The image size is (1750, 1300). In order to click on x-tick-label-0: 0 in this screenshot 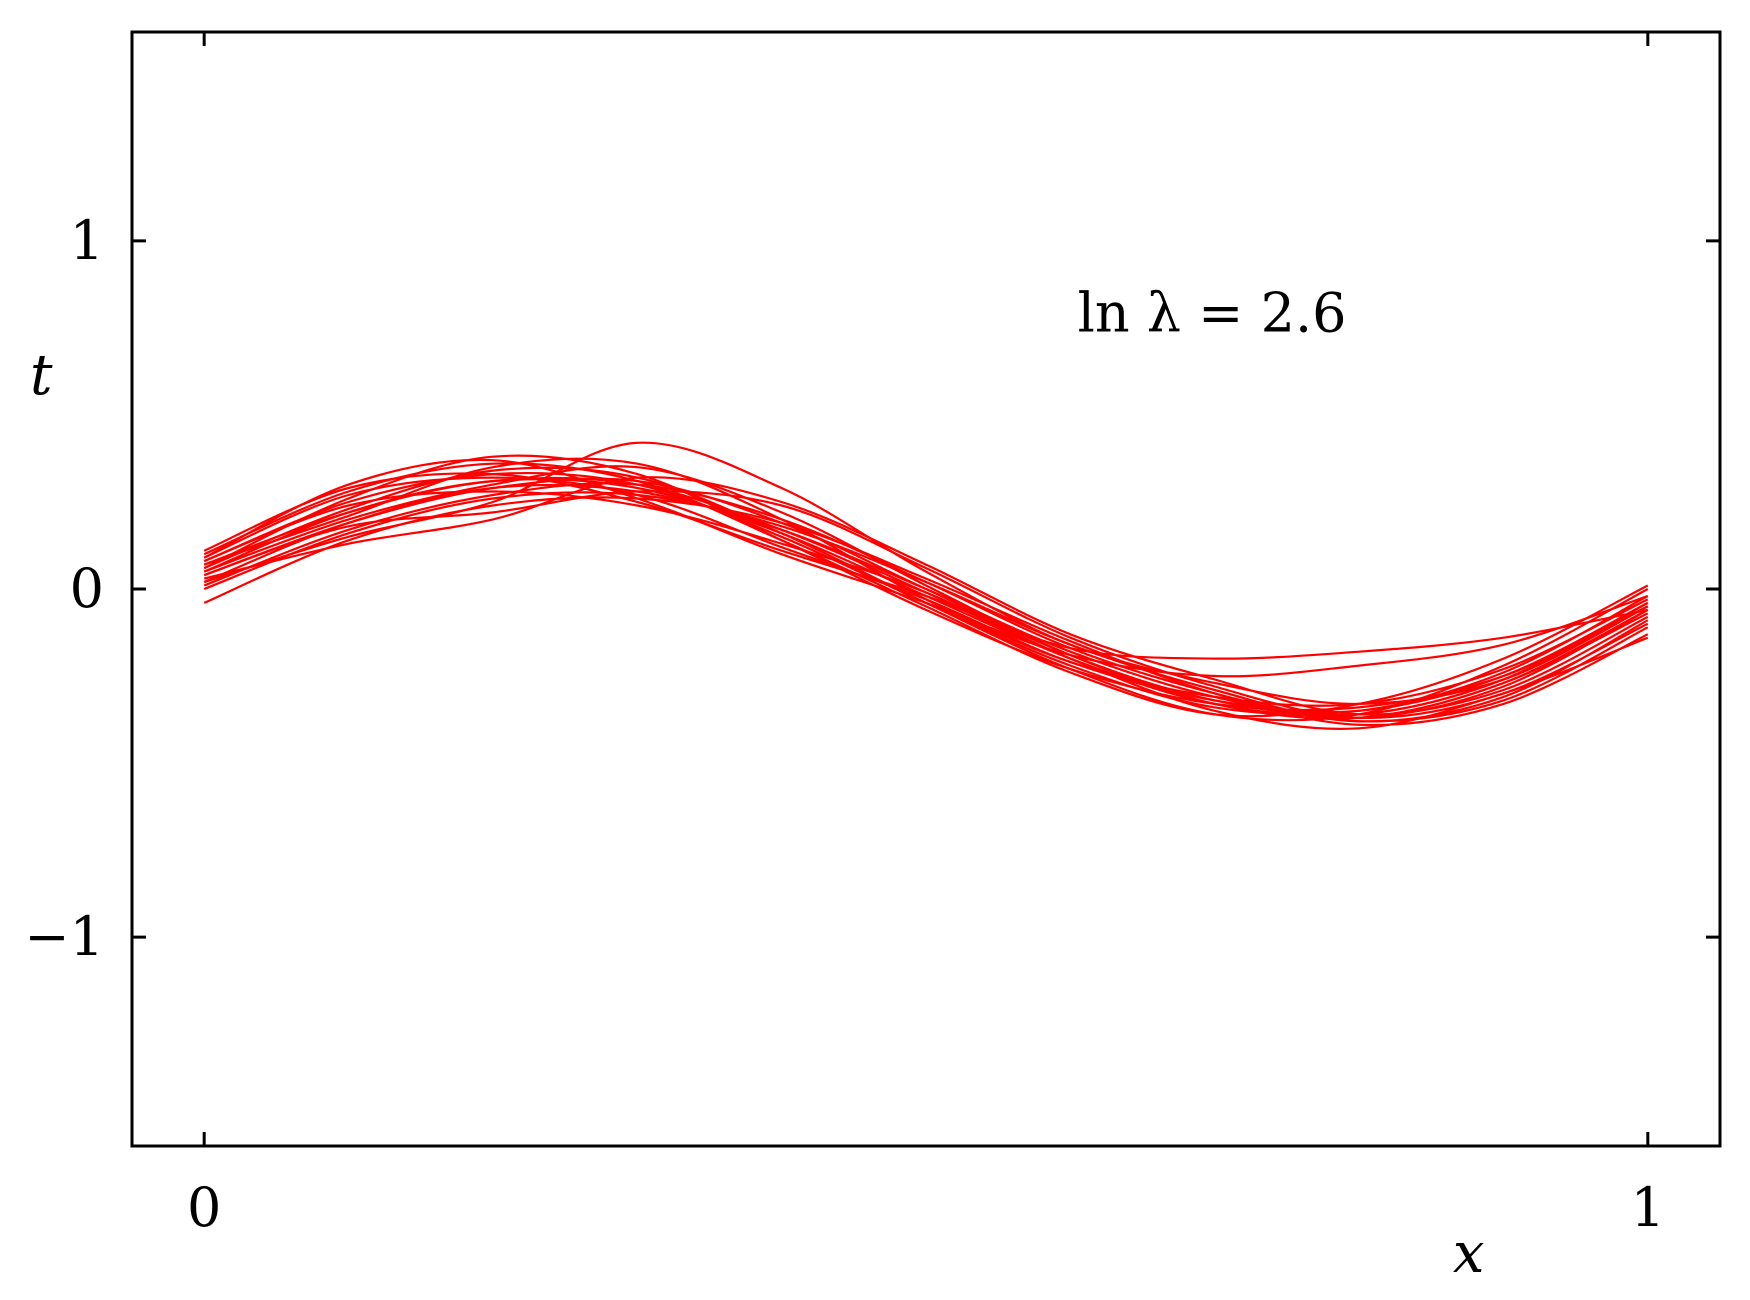, I will do `click(204, 1207)`.